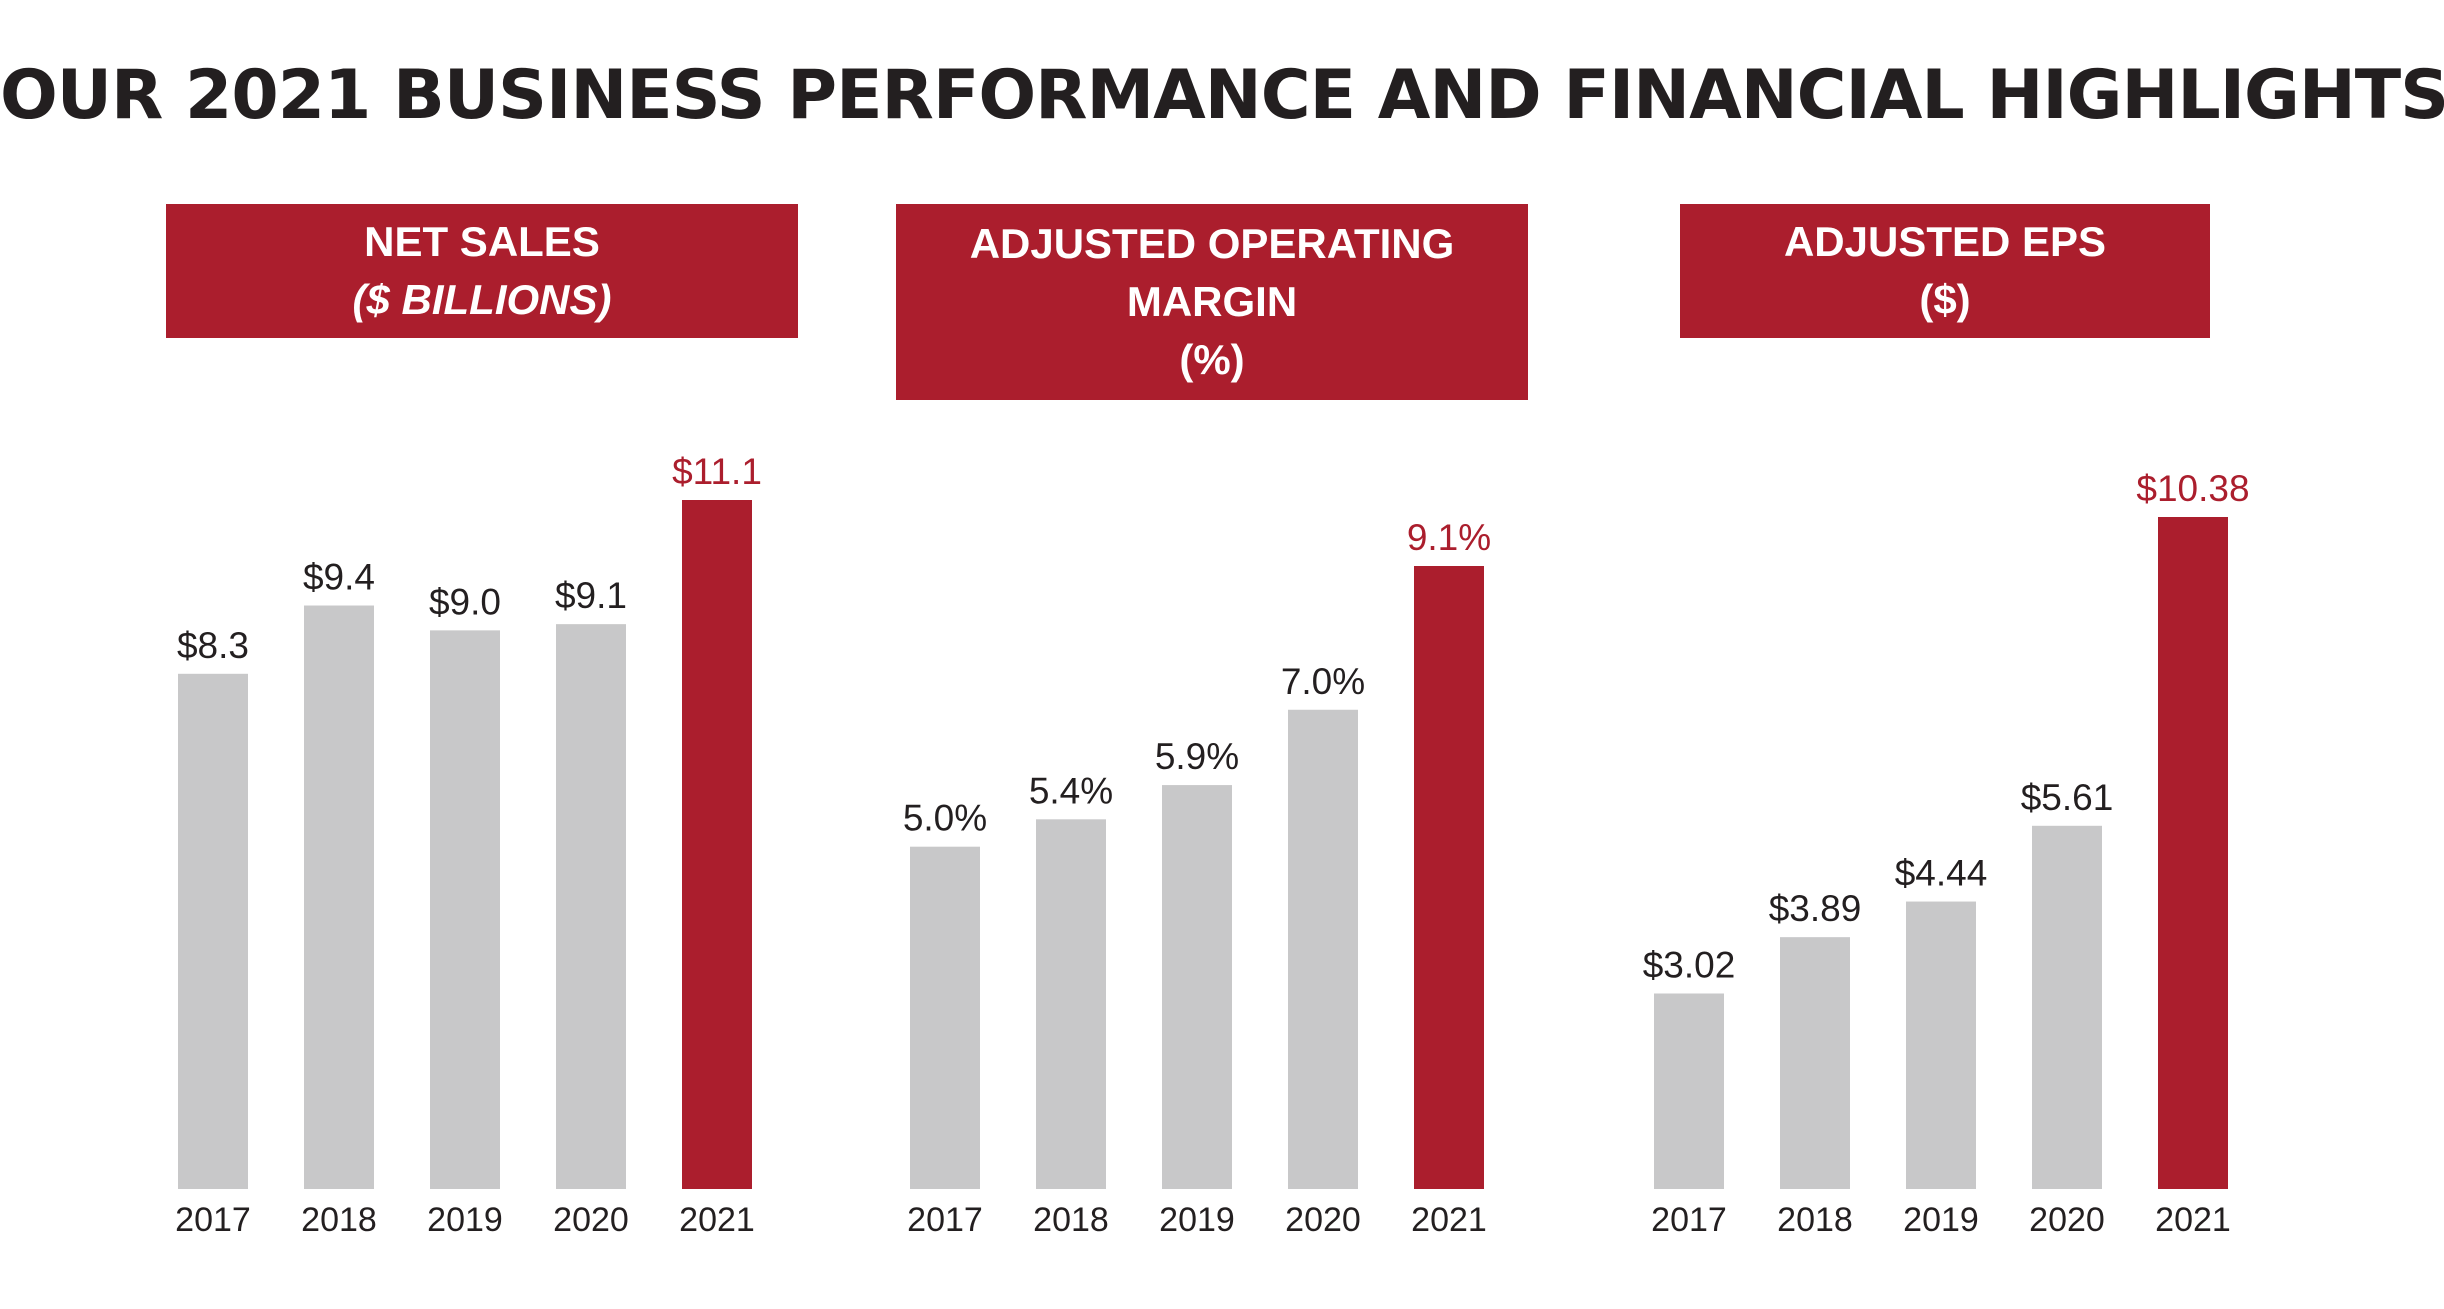 This screenshot has height=1309, width=2444. What do you see at coordinates (1071, 1220) in the screenshot?
I see `operating-margin-tick-label-2018: 2018` at bounding box center [1071, 1220].